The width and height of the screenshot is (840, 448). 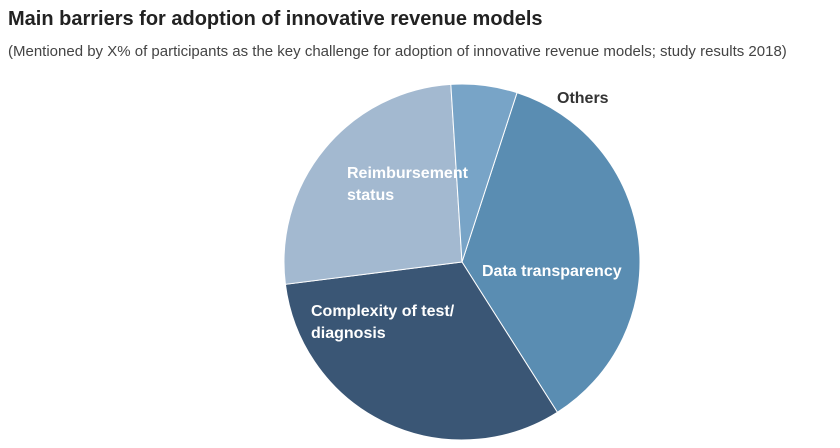 What do you see at coordinates (408, 184) in the screenshot?
I see `slice-label-reimbursement-status: Reimbursement status` at bounding box center [408, 184].